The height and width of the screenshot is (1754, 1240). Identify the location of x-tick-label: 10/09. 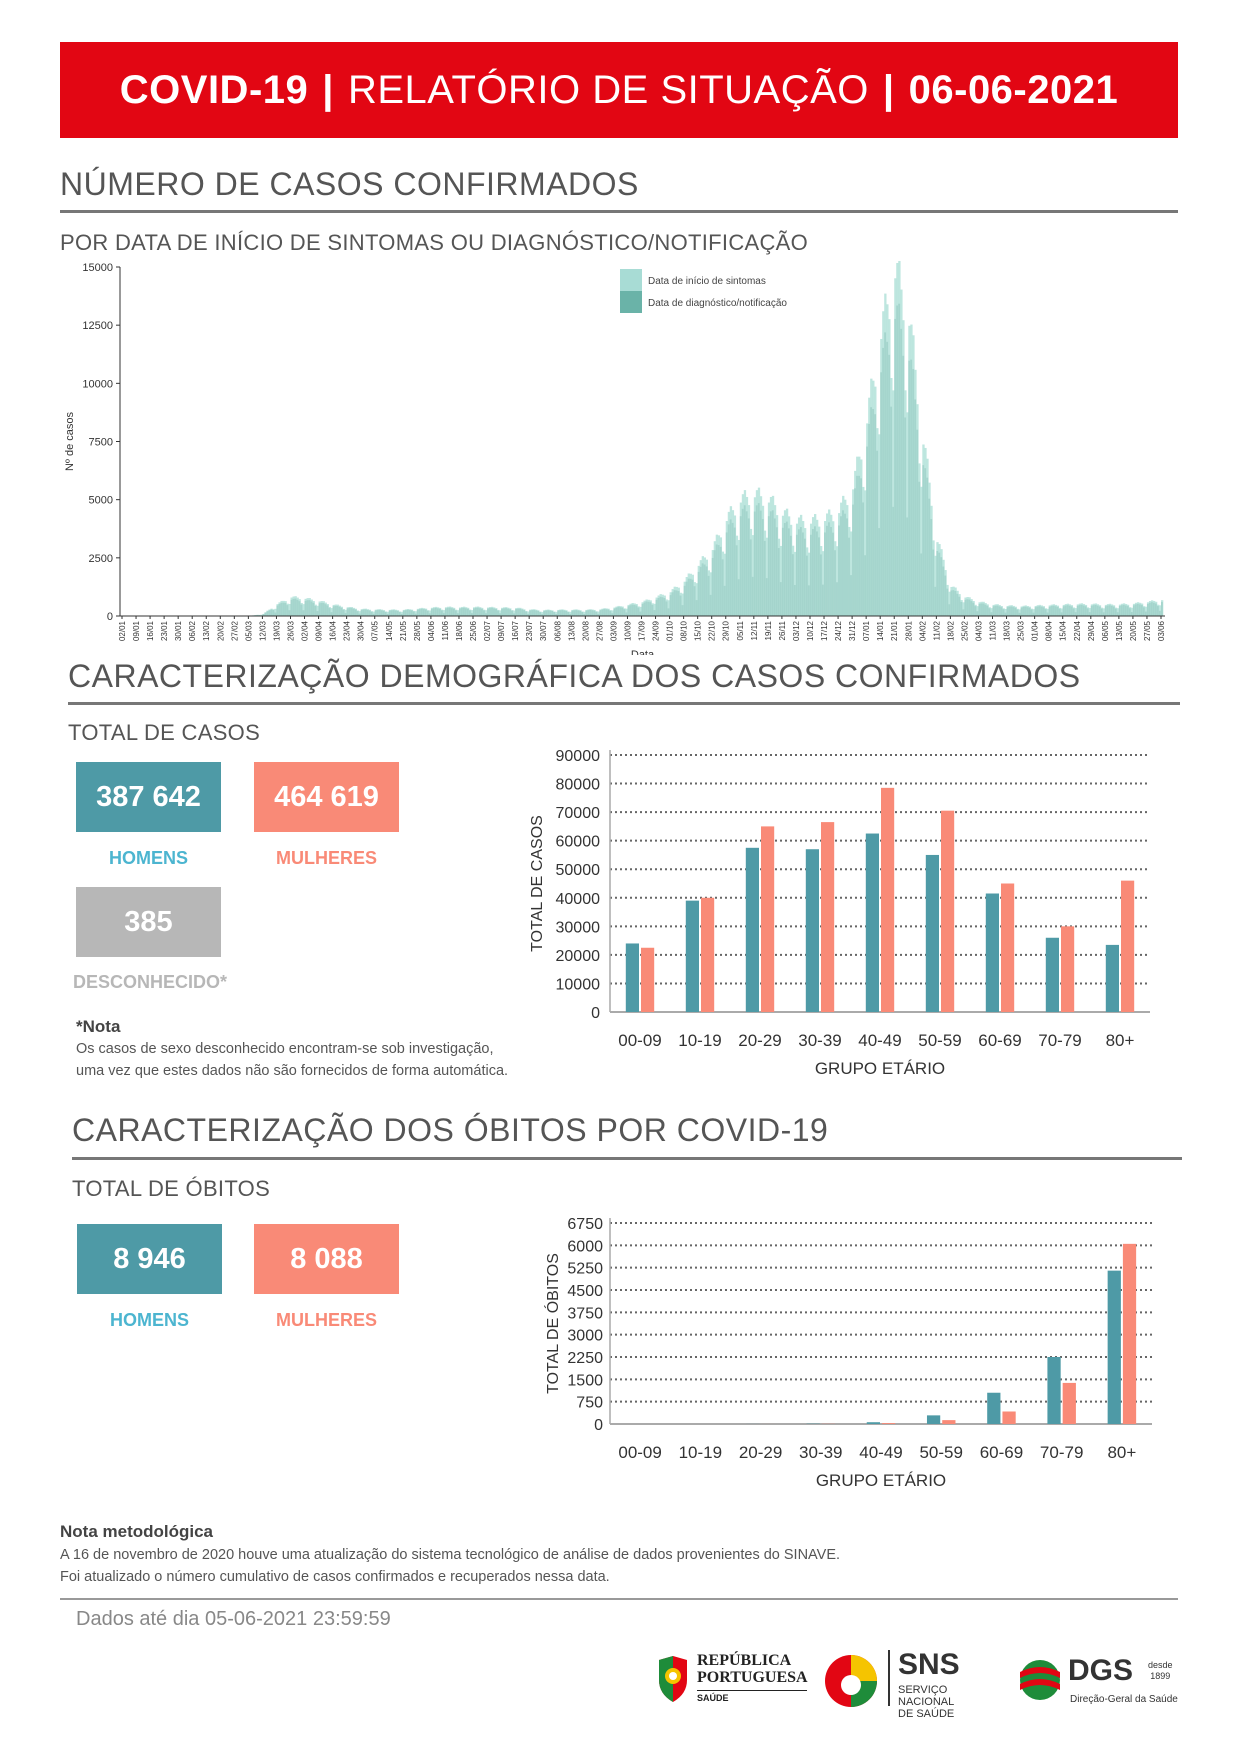
(627, 630).